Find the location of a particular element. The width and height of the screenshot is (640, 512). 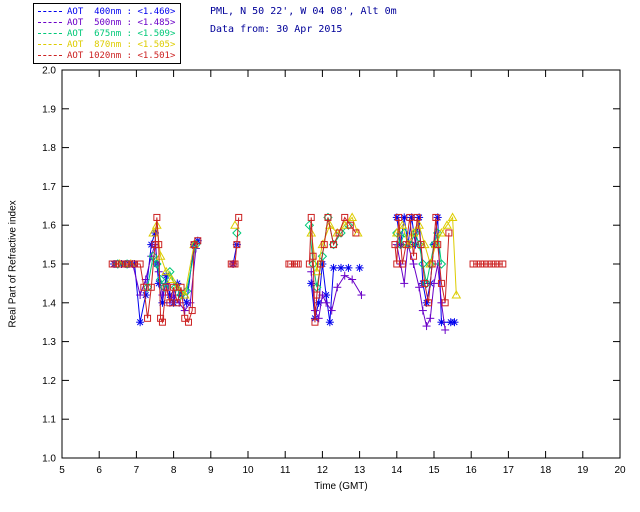

y-tick-label: 1.4 is located at coordinates (49, 303).